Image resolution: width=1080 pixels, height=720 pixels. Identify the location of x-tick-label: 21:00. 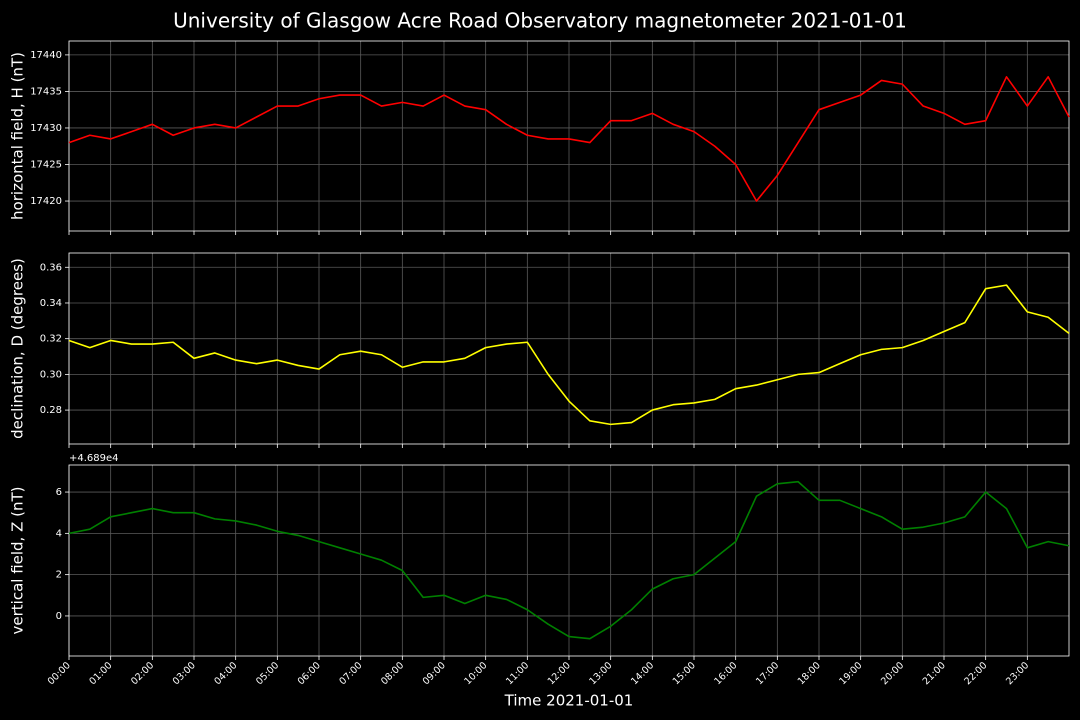
(934, 673).